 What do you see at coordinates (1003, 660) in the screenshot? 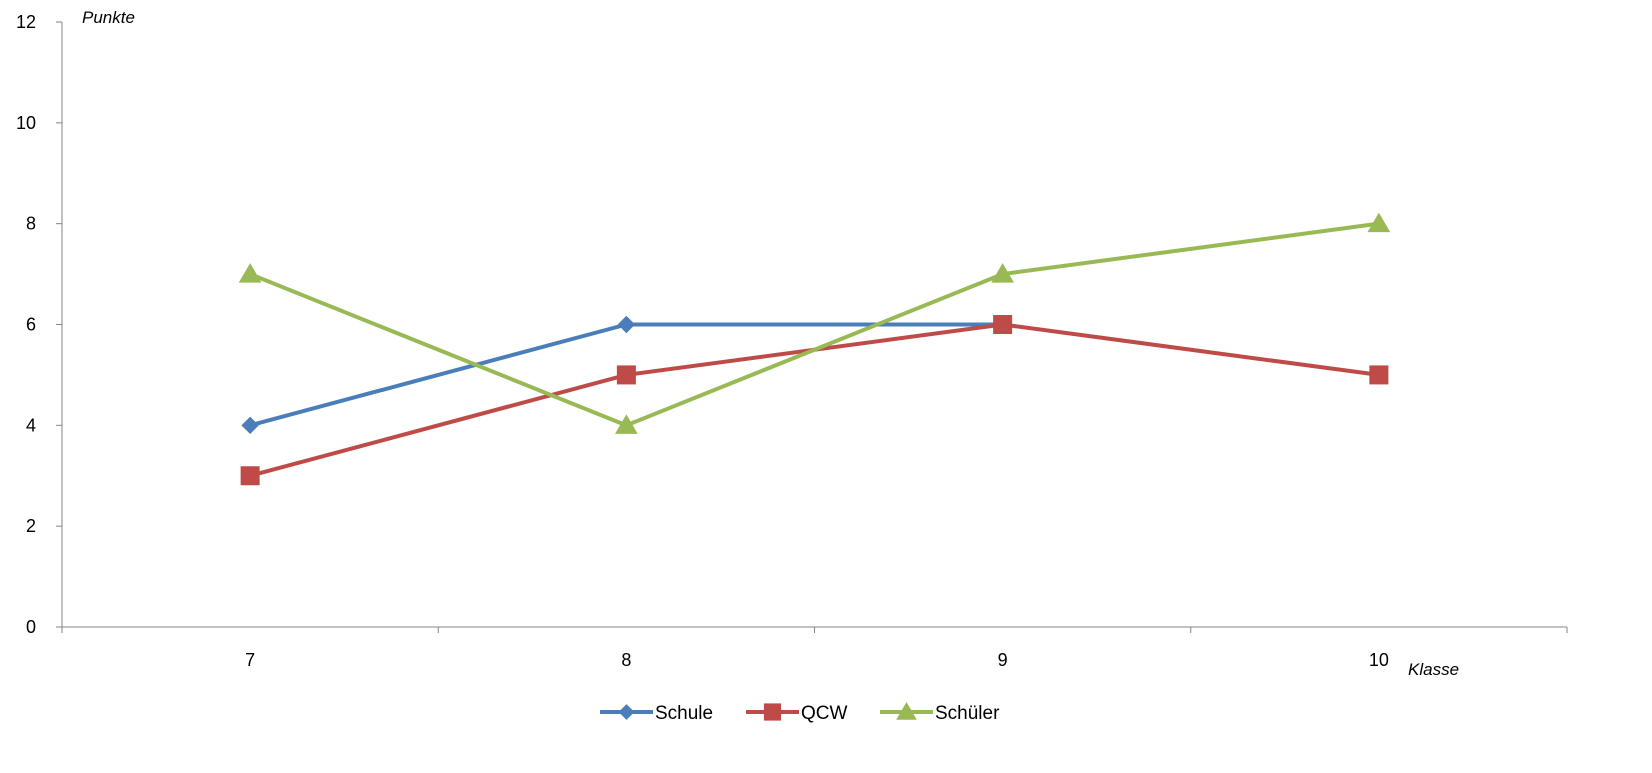
I see `x-tick-label: 9` at bounding box center [1003, 660].